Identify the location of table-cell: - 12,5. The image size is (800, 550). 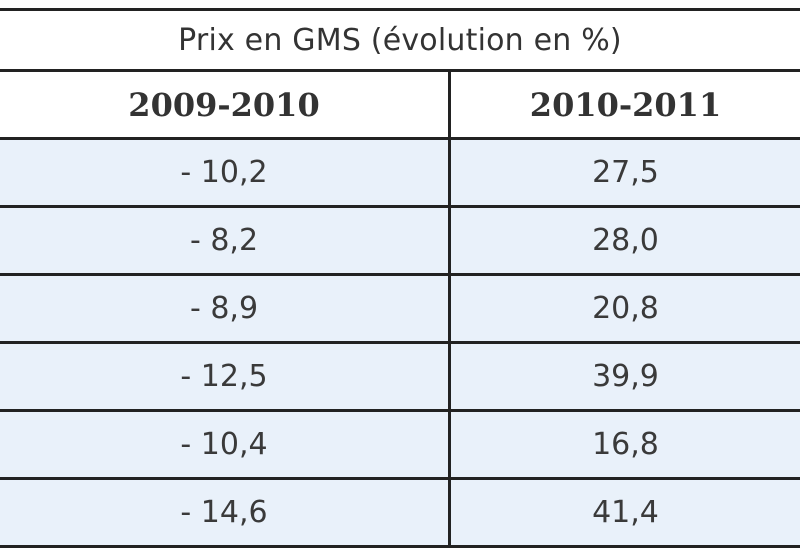
(224, 376).